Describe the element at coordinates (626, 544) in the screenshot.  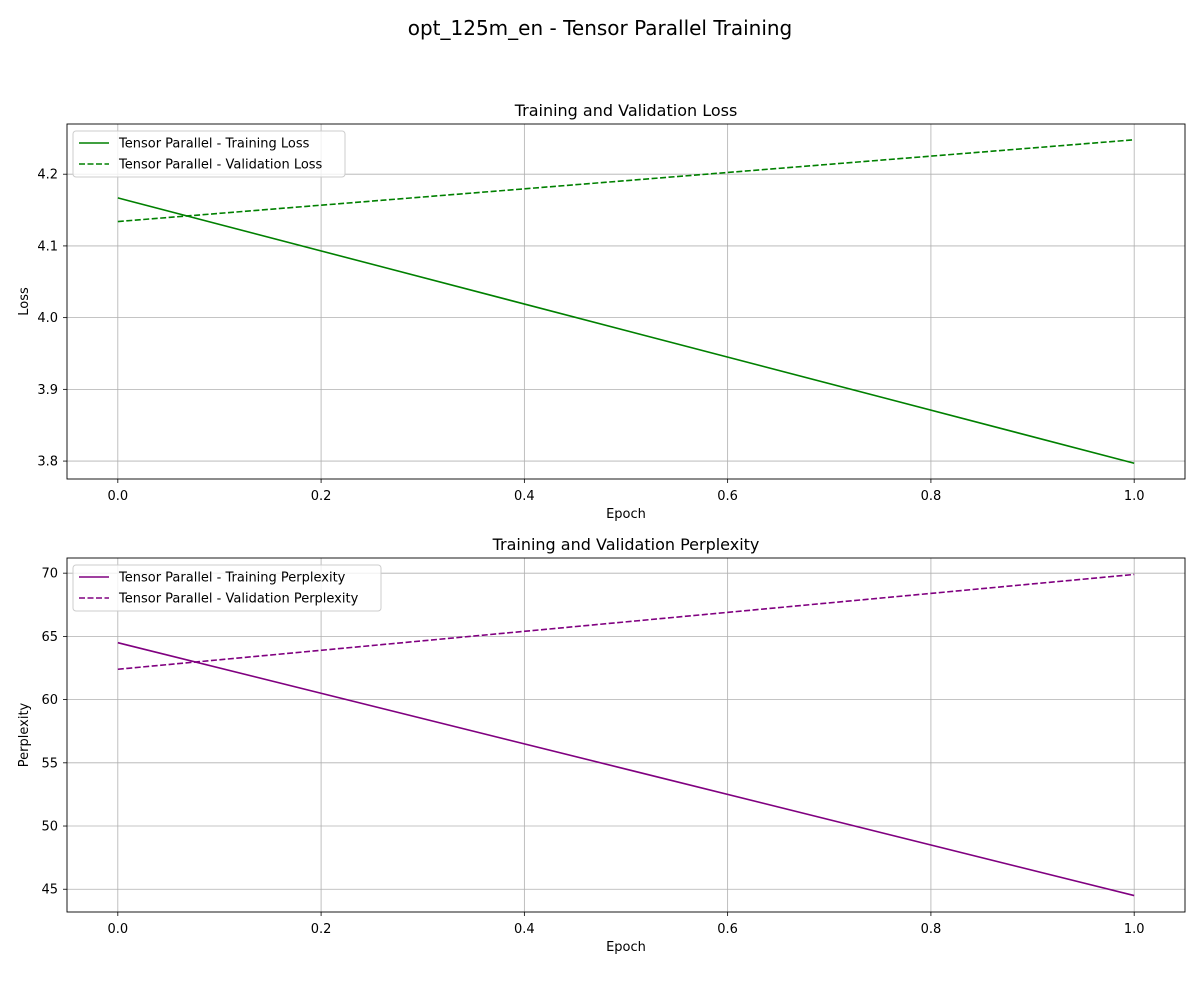
I see `chart-title: Training and Validation Perplexity` at that location.